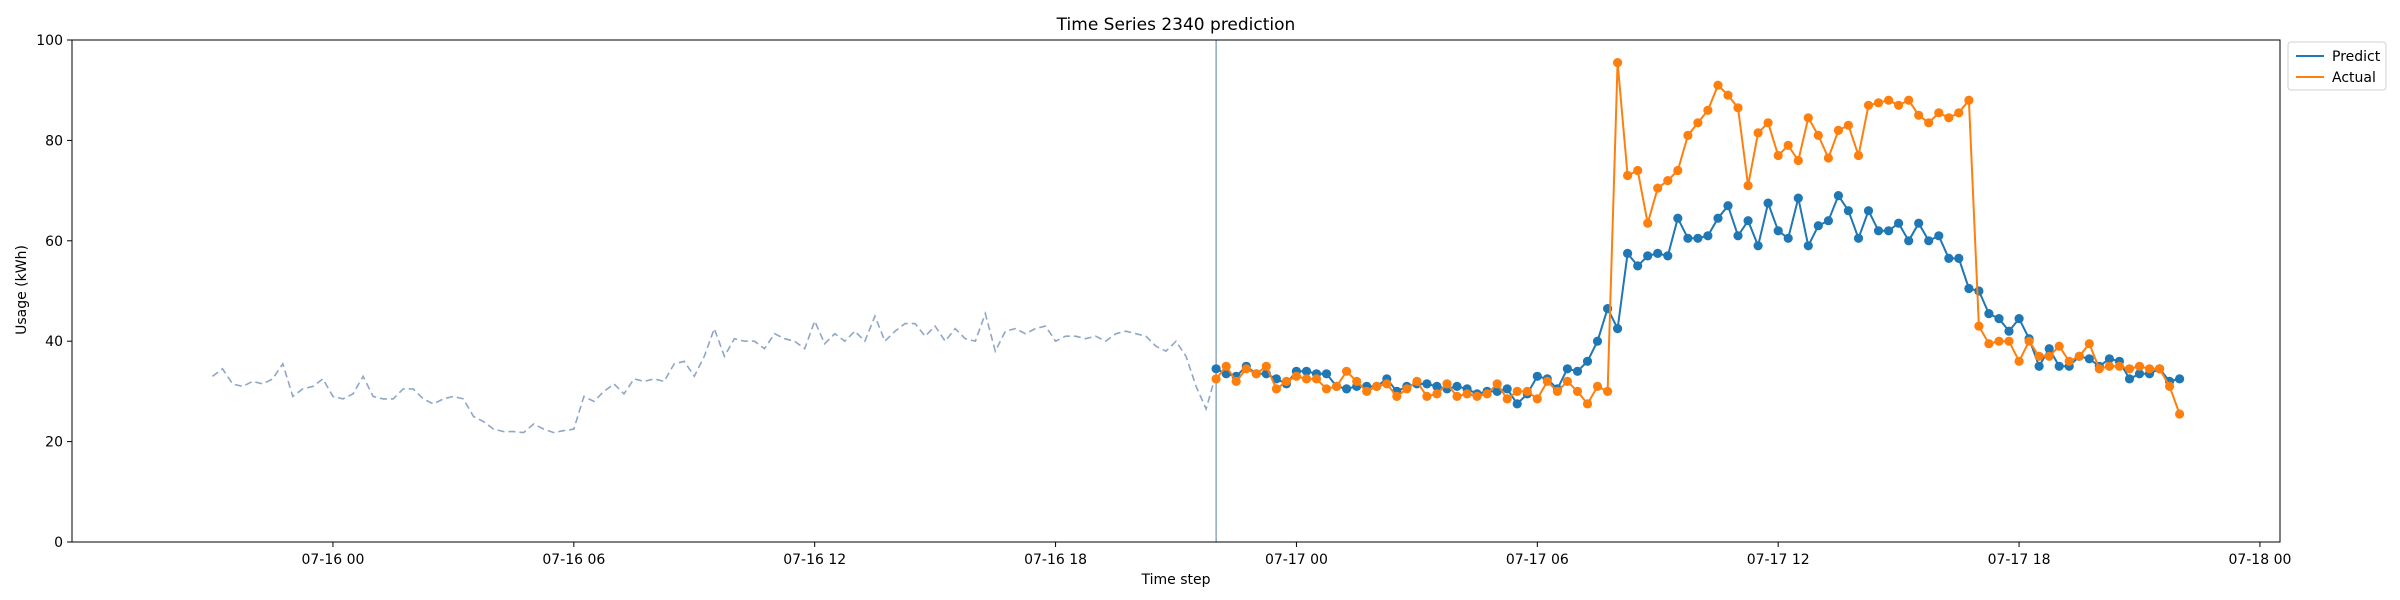 This screenshot has height=600, width=2400. Describe the element at coordinates (1697, 299) in the screenshot. I see `predict-series-line` at that location.